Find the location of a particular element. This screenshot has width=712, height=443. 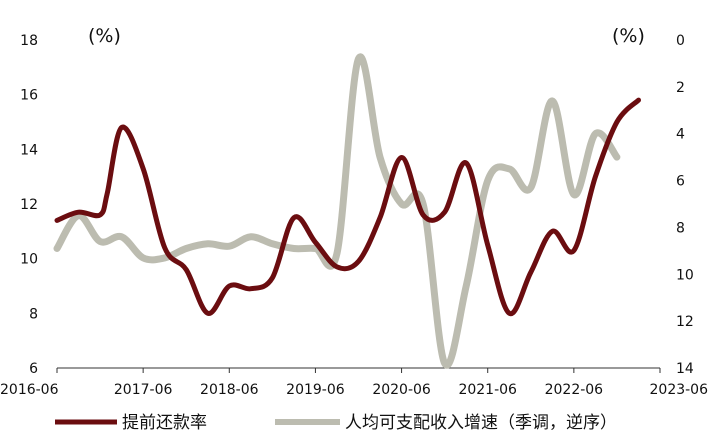

x-tick-label: 2020-06 is located at coordinates (401, 390).